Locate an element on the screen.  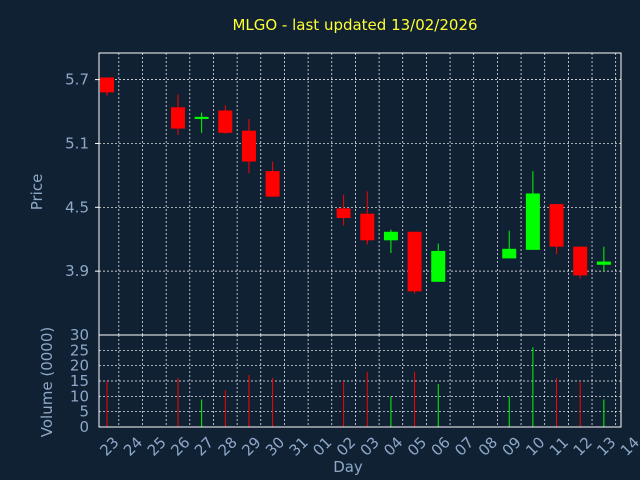
price-tick-label: 3.9 is located at coordinates (77, 271).